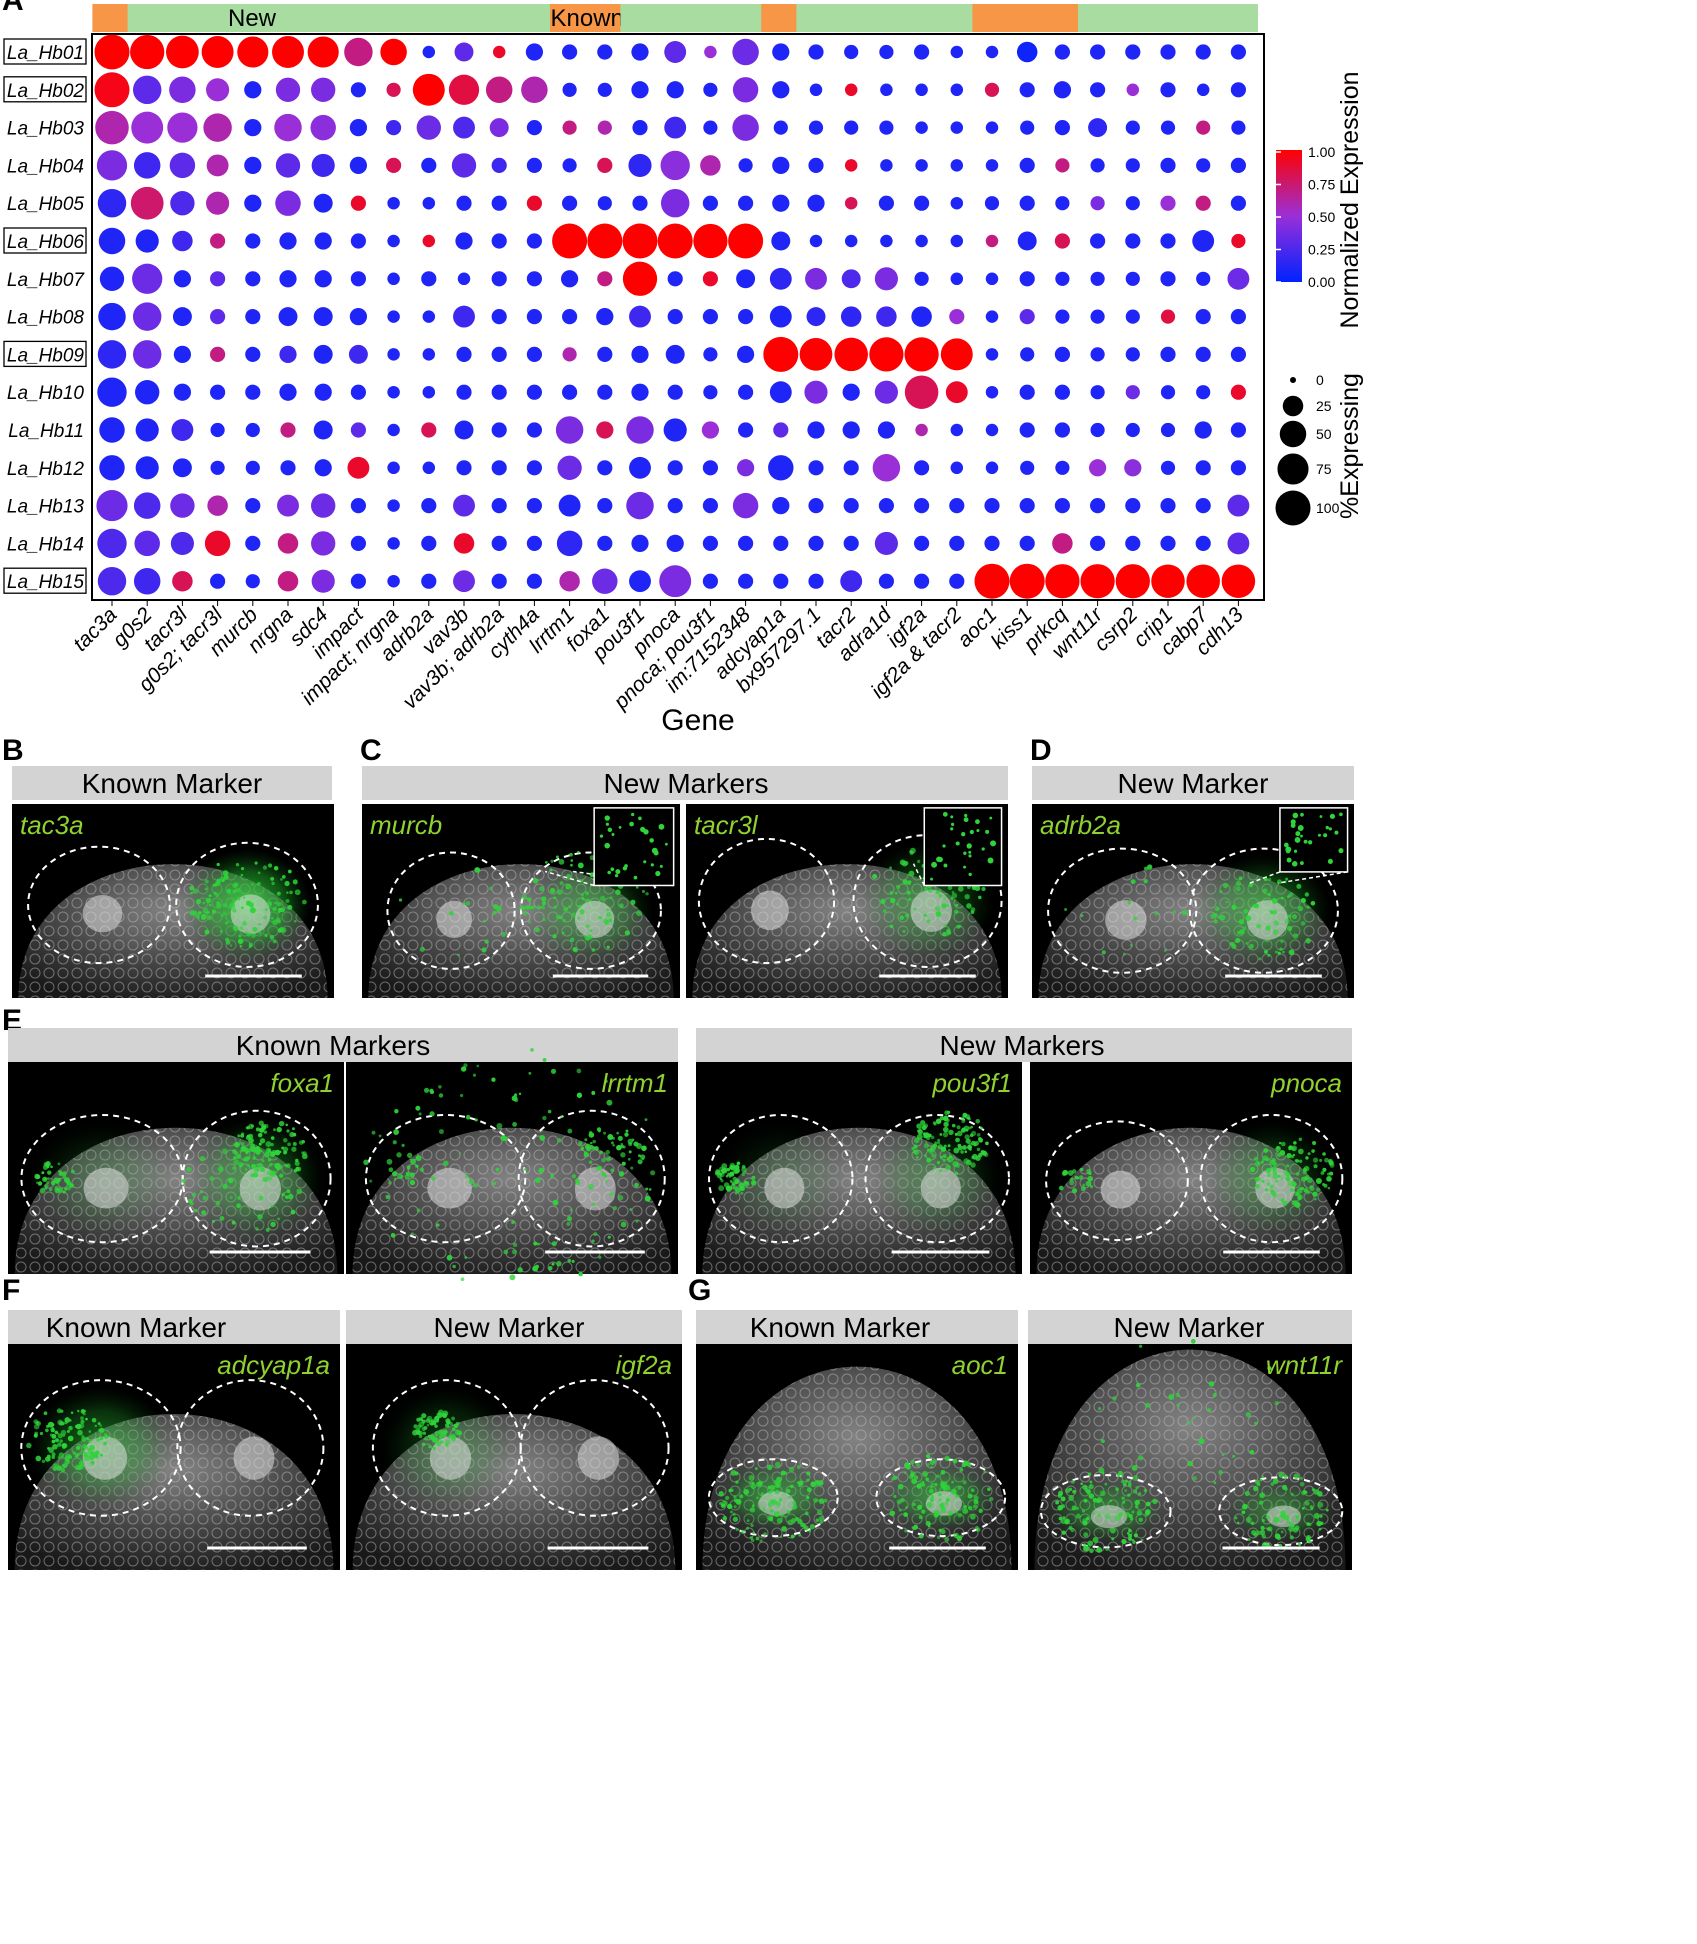  Describe the element at coordinates (1305, 217) in the screenshot. I see `colorbar-ticks: 1.00 0.75 0.50 0.25 0.00` at that location.